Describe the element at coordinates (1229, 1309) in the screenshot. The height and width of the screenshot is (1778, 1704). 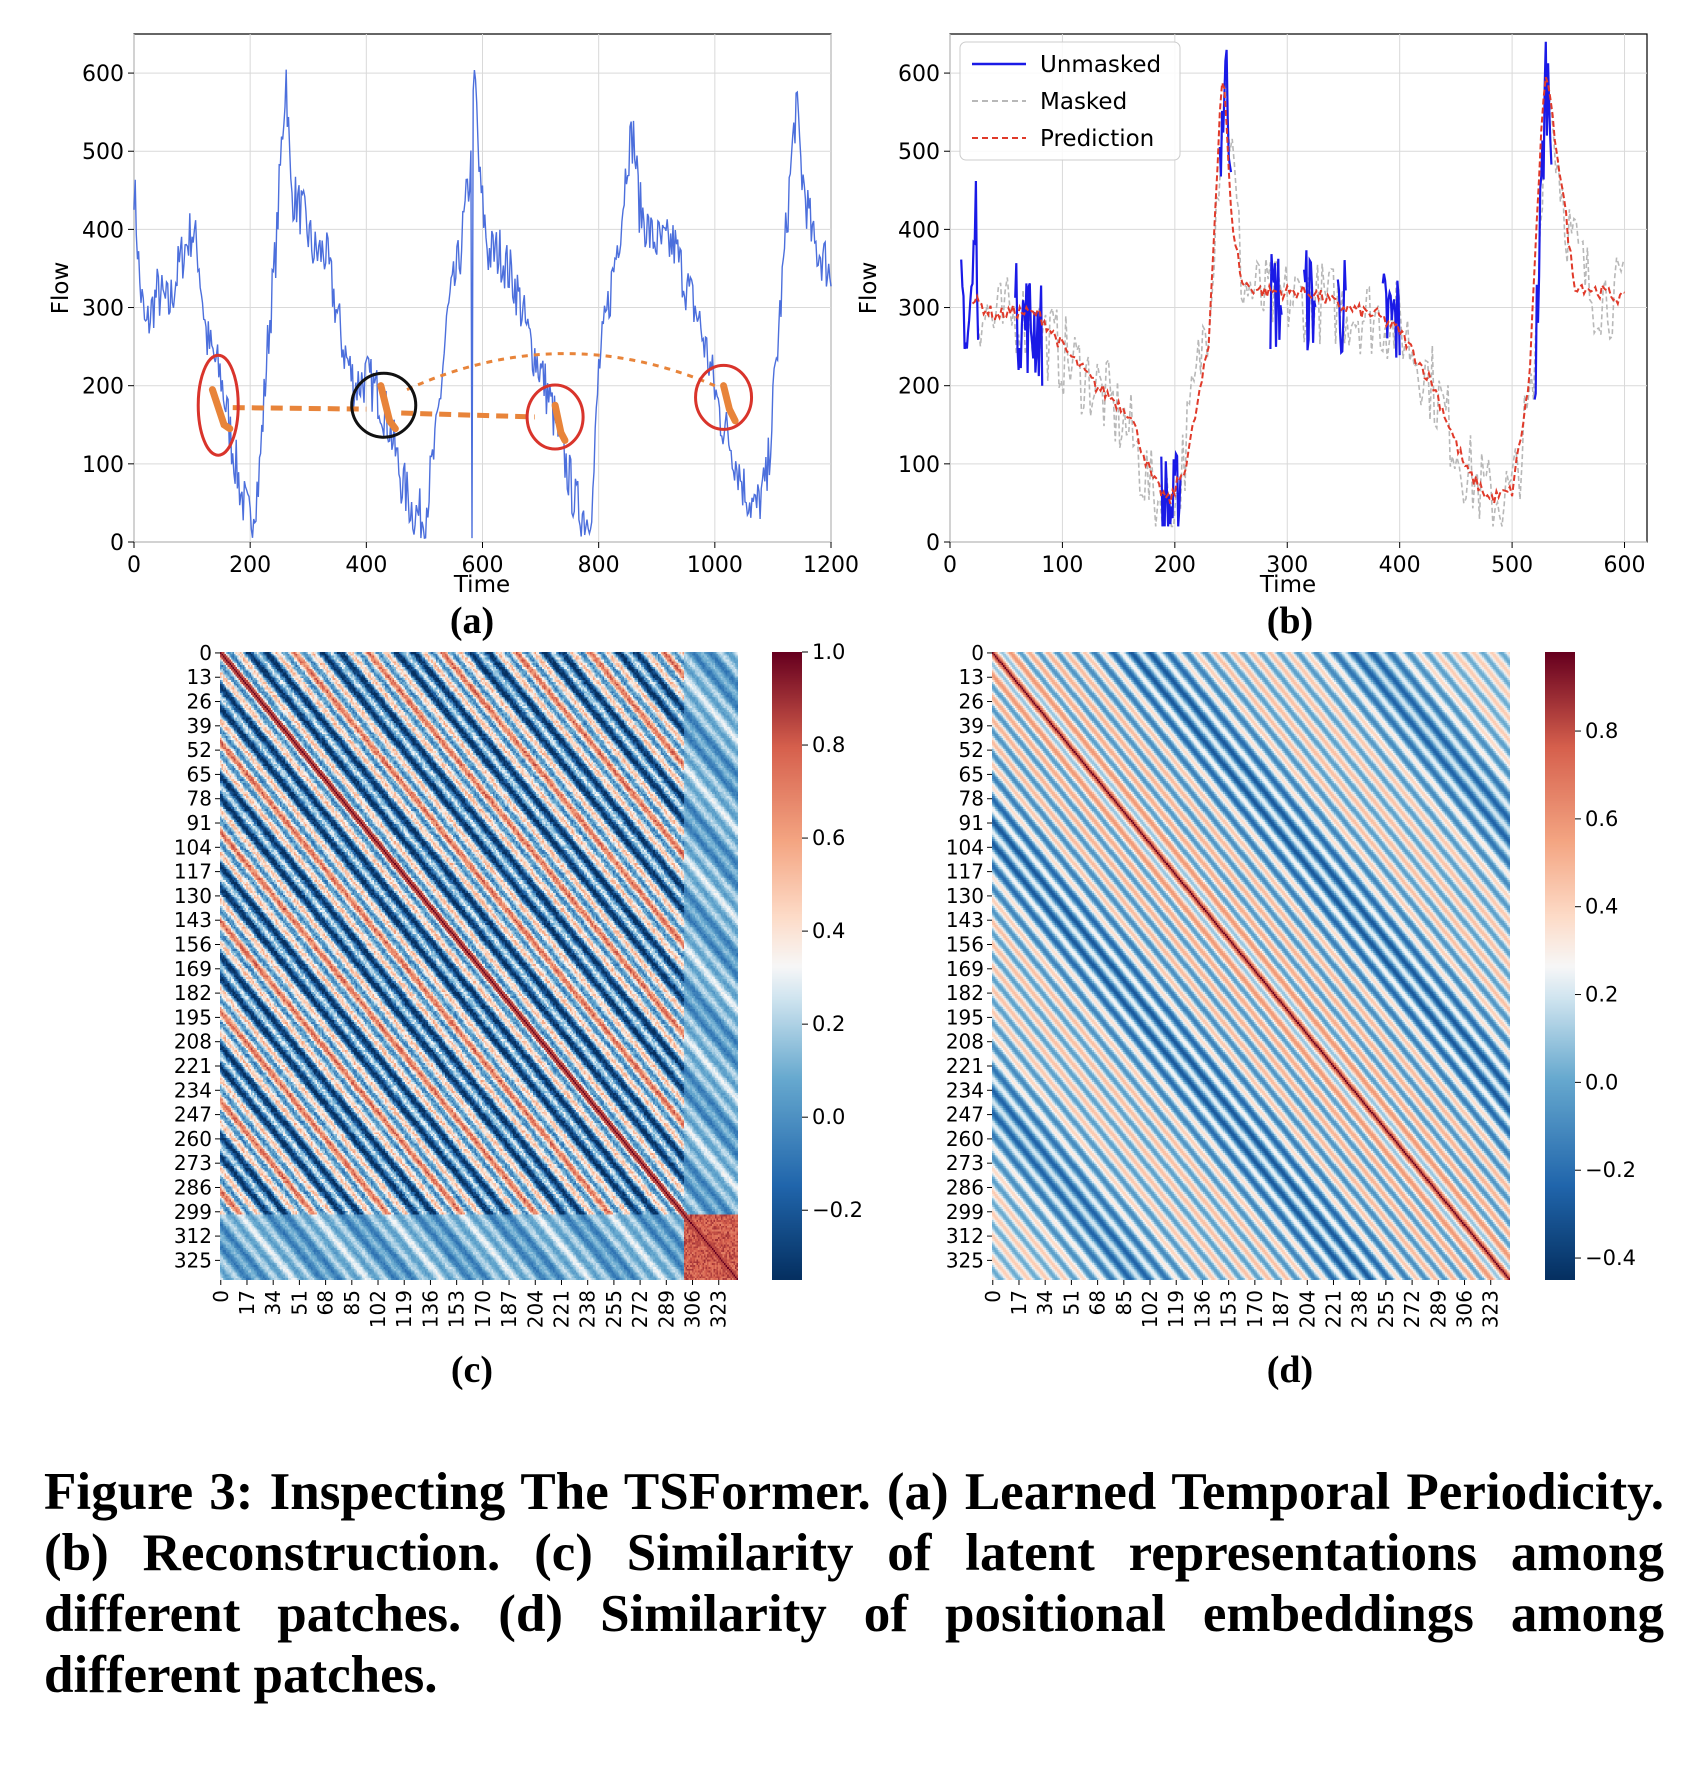
I see `panel-d-xtick-label: 153` at that location.